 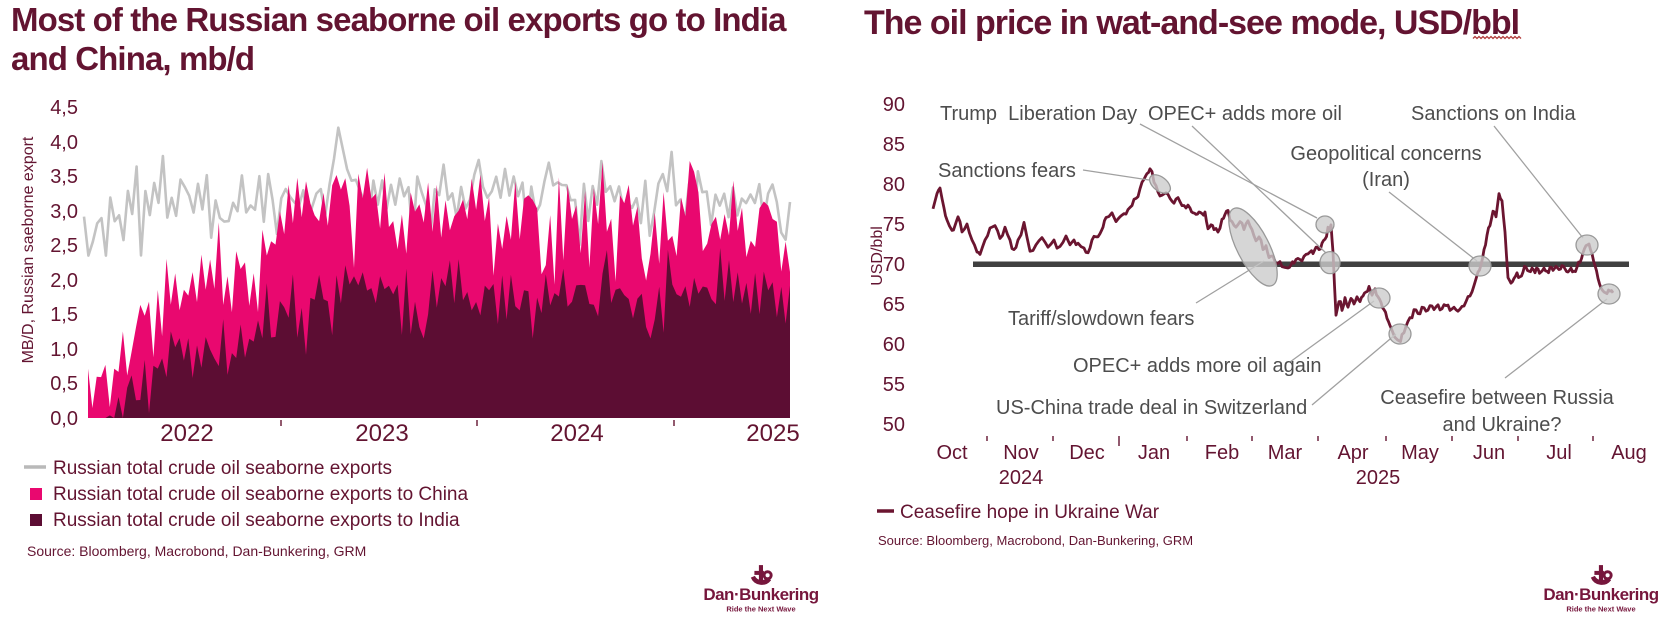 What do you see at coordinates (1629, 453) in the screenshot?
I see `svg-text: Aug` at bounding box center [1629, 453].